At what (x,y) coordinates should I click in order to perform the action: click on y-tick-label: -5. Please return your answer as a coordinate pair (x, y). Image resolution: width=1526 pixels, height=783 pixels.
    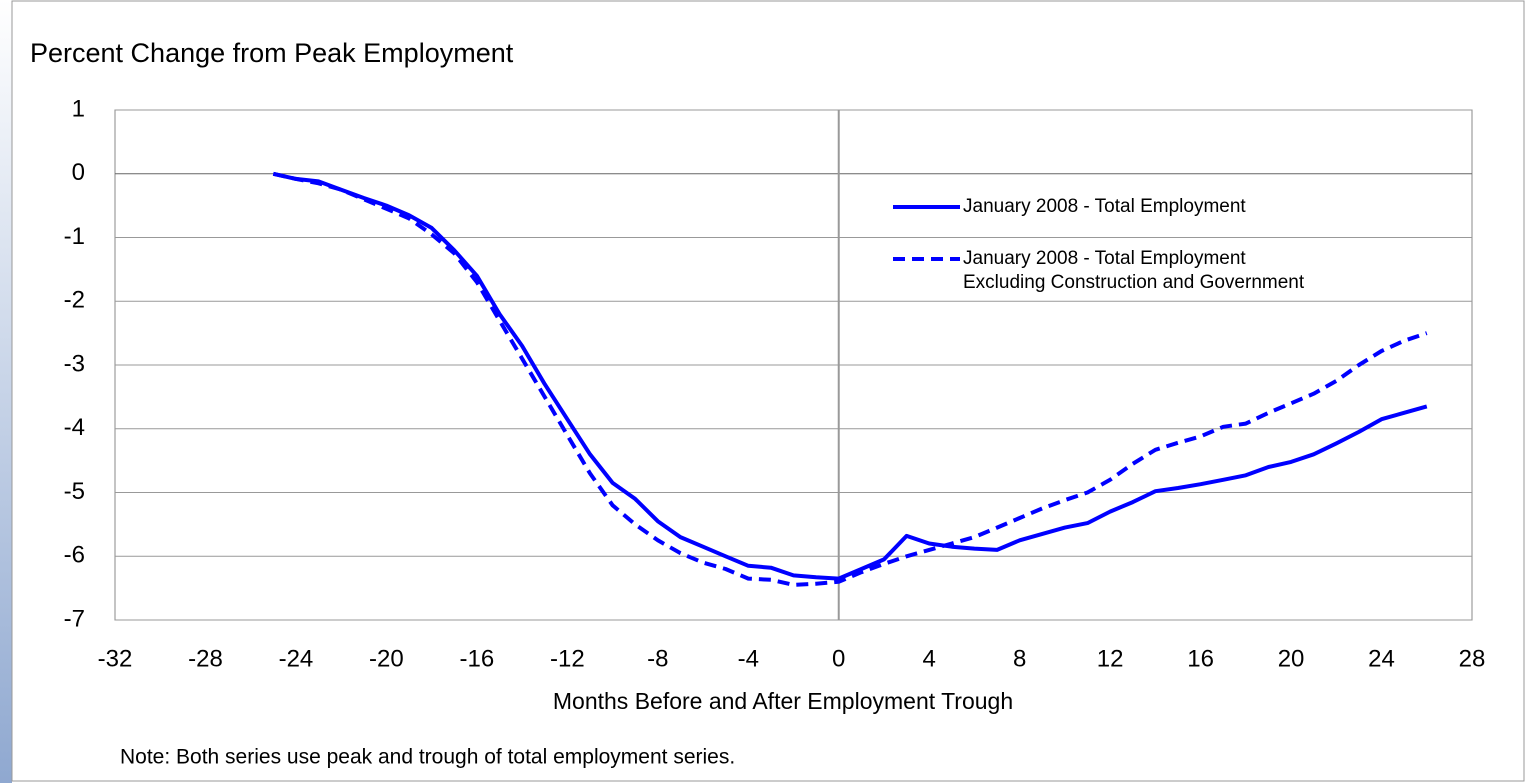
    Looking at the image, I should click on (74, 491).